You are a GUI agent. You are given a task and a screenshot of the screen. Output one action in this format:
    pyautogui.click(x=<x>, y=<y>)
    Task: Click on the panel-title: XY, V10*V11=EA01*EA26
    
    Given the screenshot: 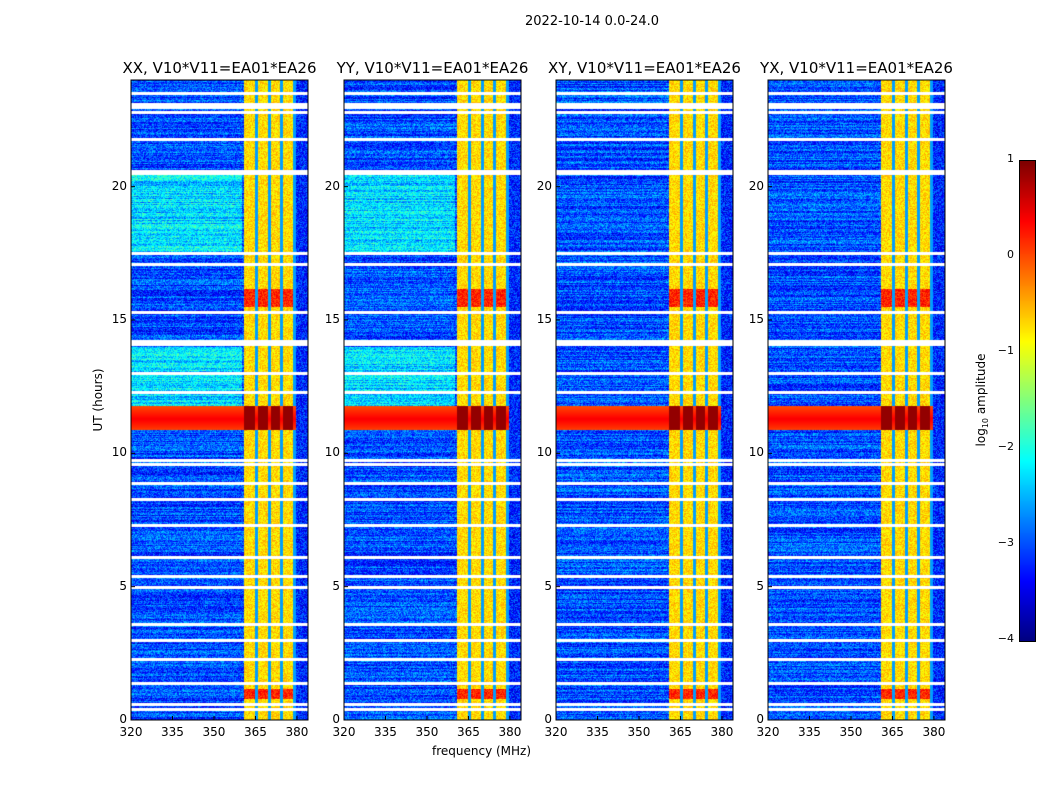 What is the action you would take?
    pyautogui.click(x=644, y=68)
    